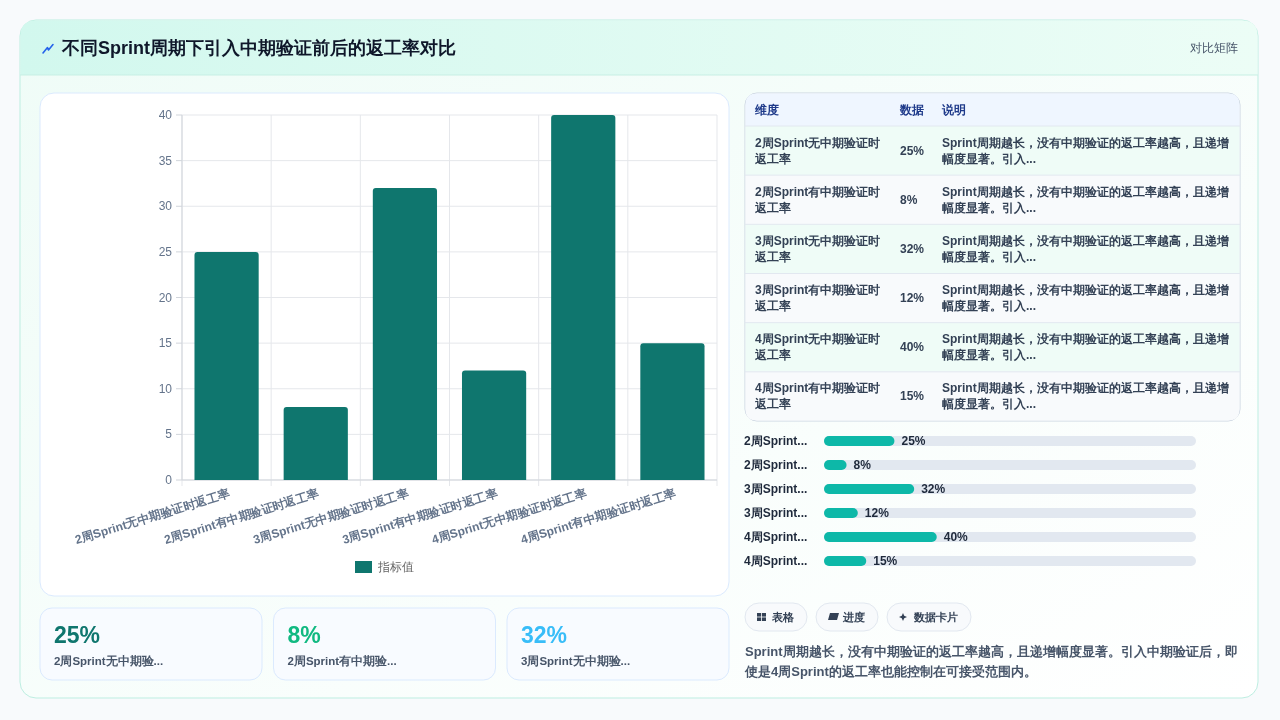 This screenshot has width=1280, height=720. What do you see at coordinates (817, 199) in the screenshot?
I see `category-label: 2周Sprint有中期验证时返工率` at bounding box center [817, 199].